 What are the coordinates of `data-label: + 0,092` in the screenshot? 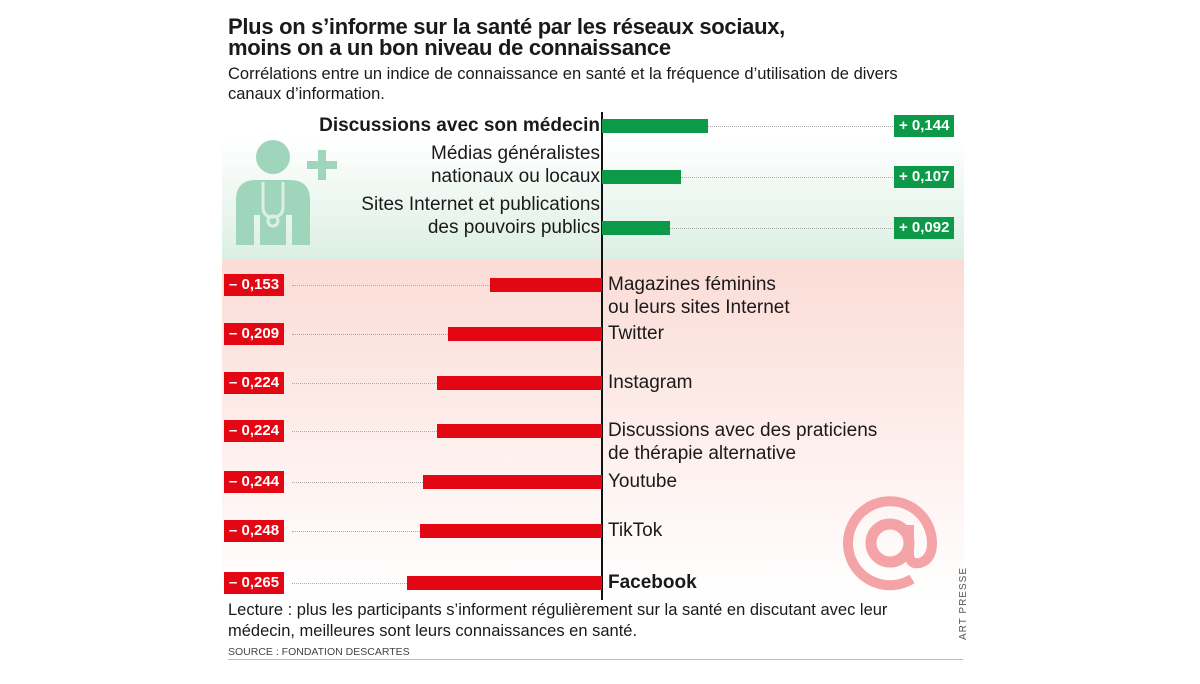 It's located at (924, 228).